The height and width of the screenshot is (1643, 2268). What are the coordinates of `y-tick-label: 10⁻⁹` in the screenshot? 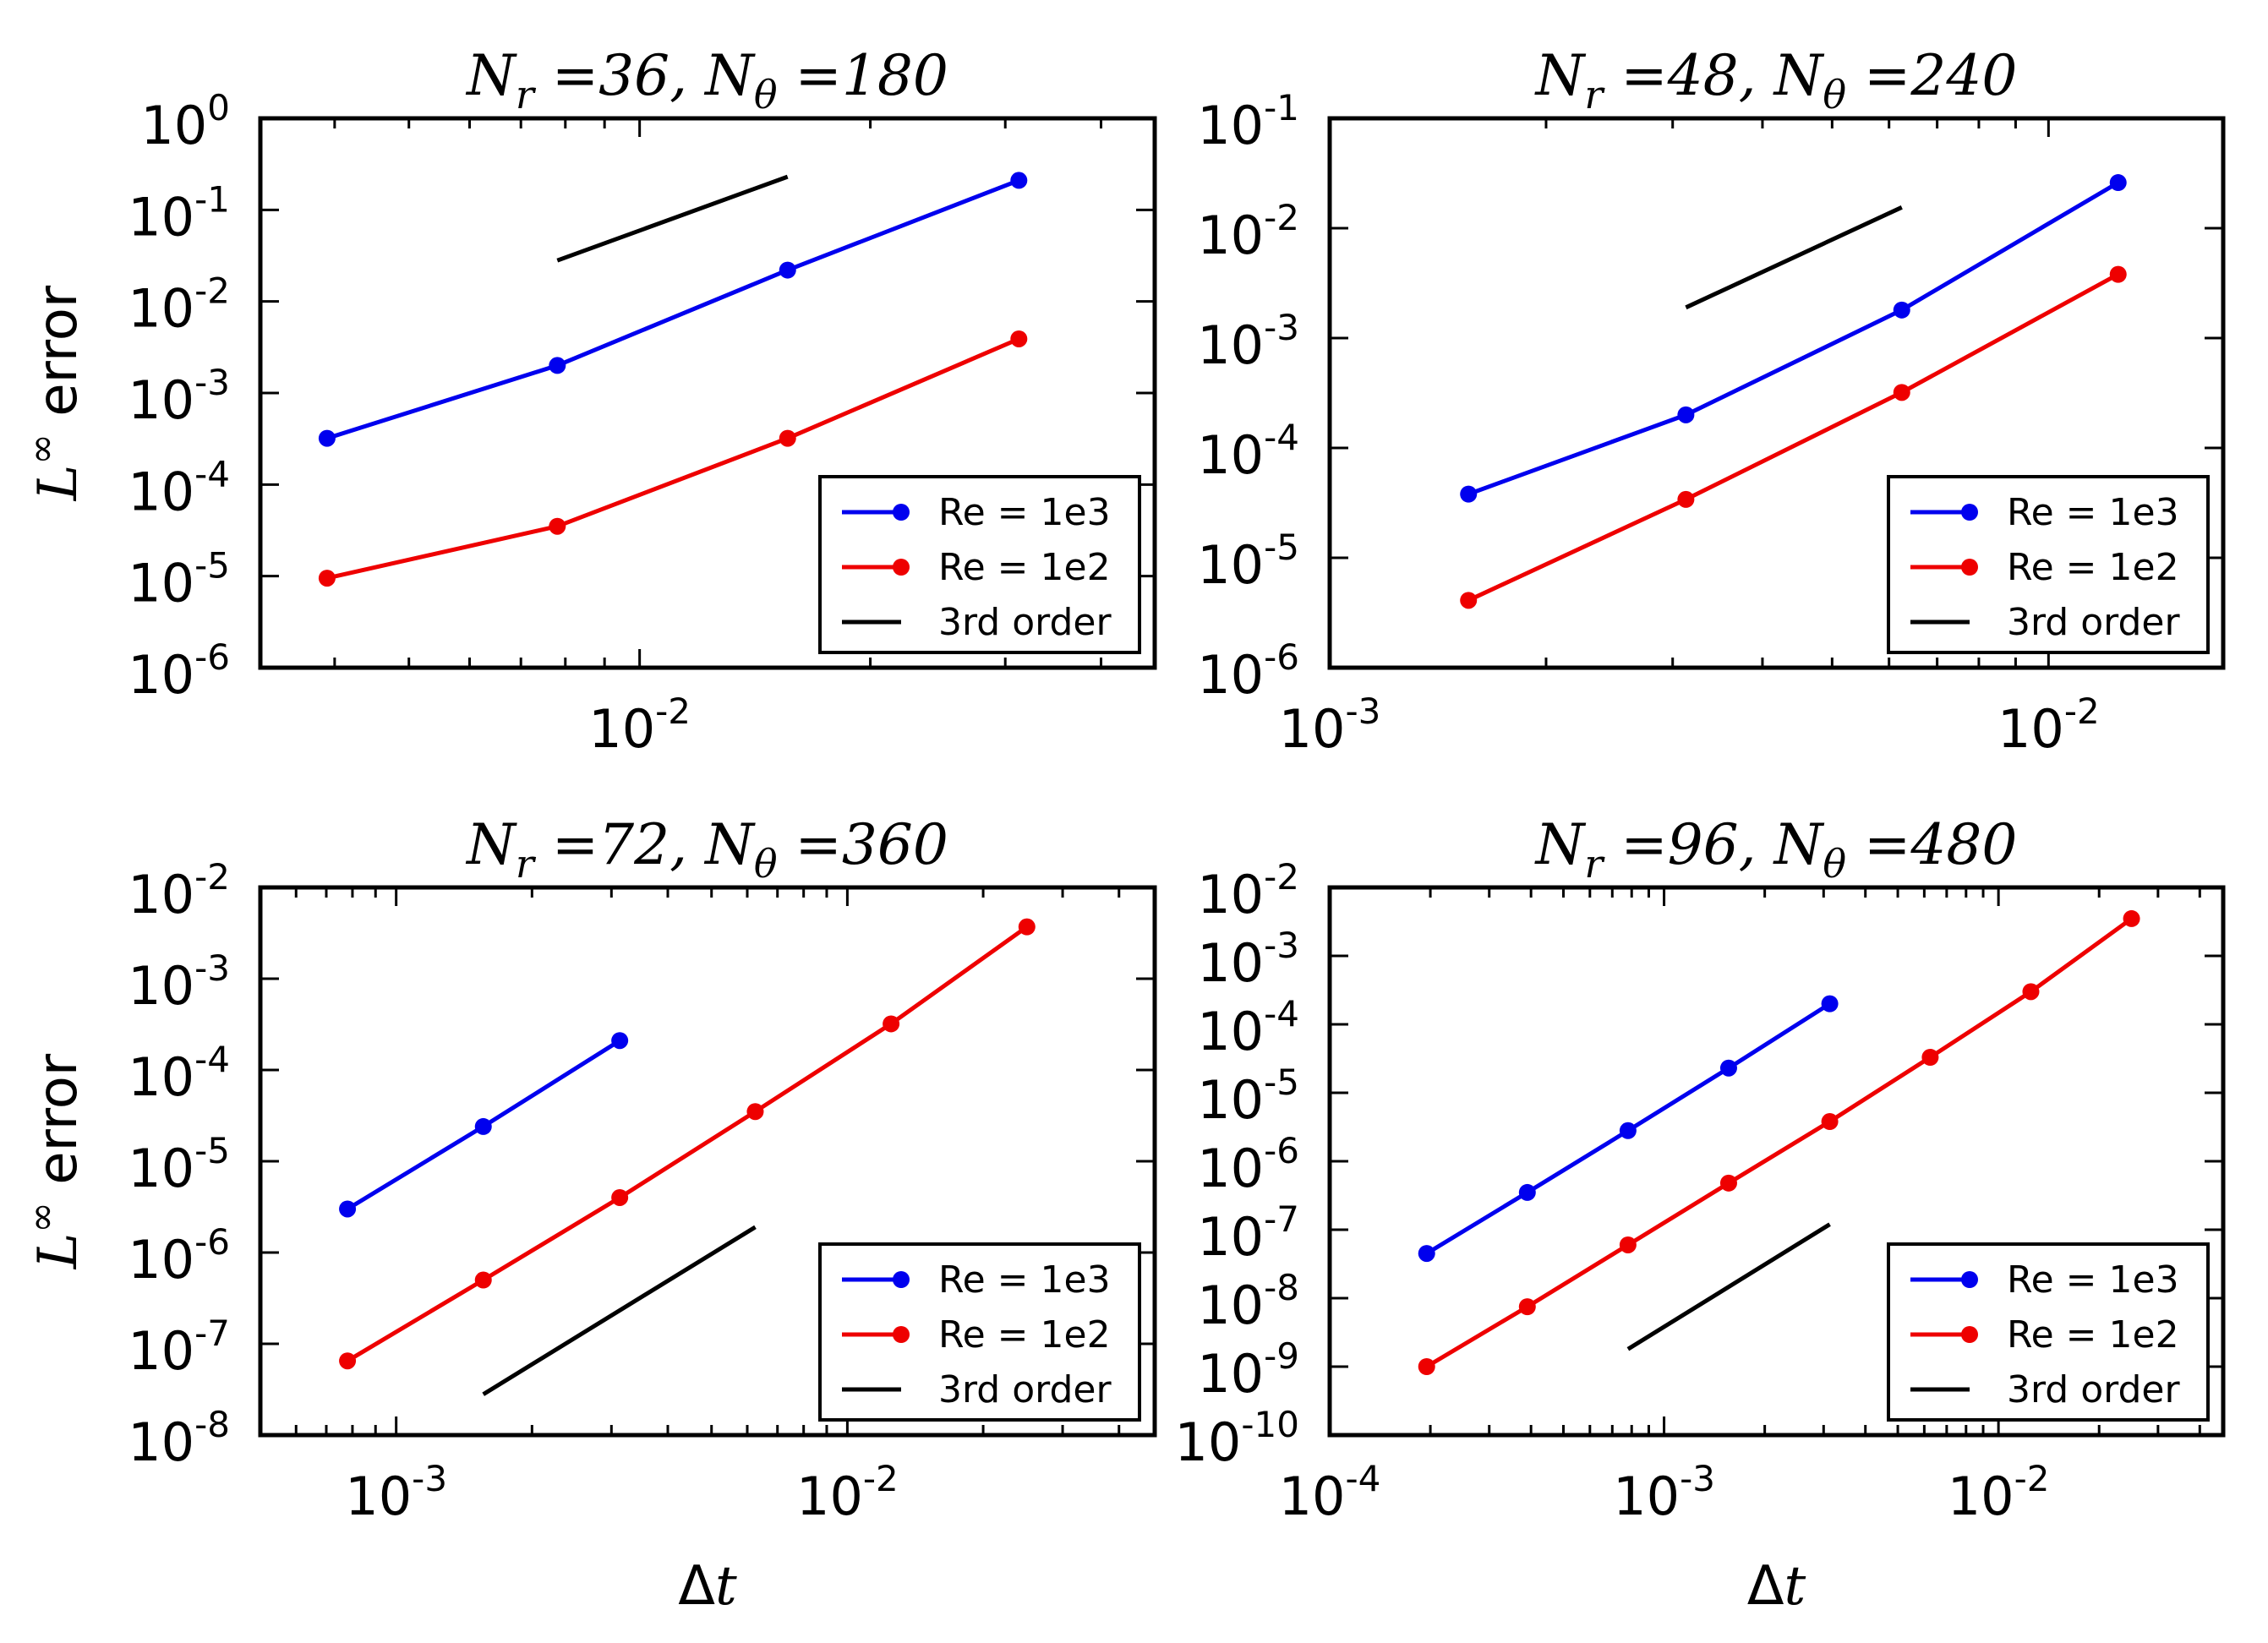 It's located at (1248, 1370).